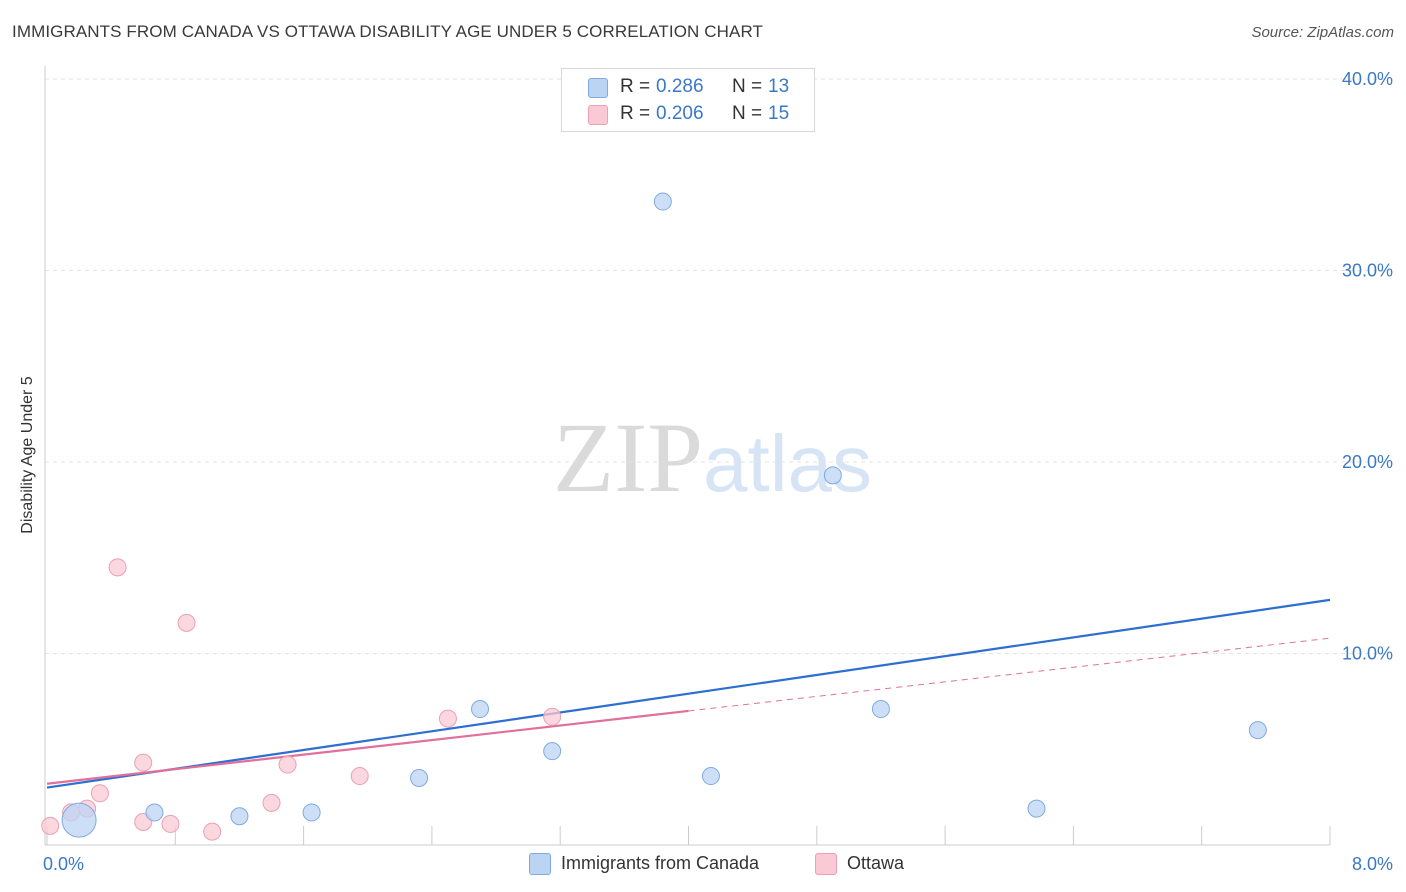 The height and width of the screenshot is (892, 1406). Describe the element at coordinates (1367, 271) in the screenshot. I see `y-tick-label: 30.0%` at that location.